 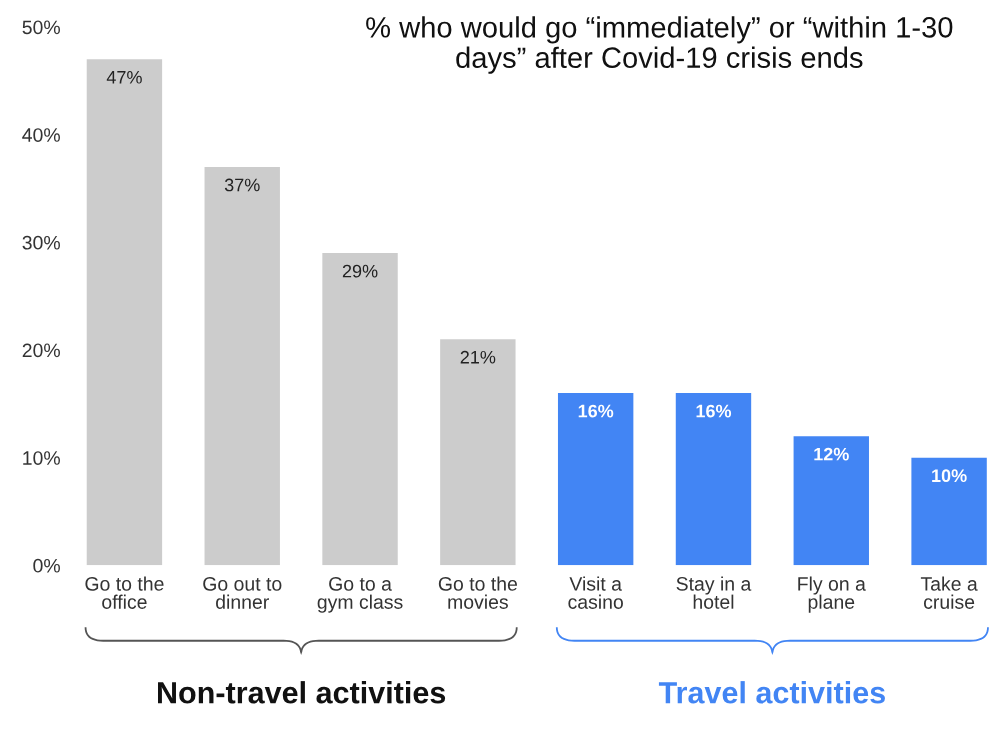 What do you see at coordinates (124, 77) in the screenshot?
I see `data-label: 47%` at bounding box center [124, 77].